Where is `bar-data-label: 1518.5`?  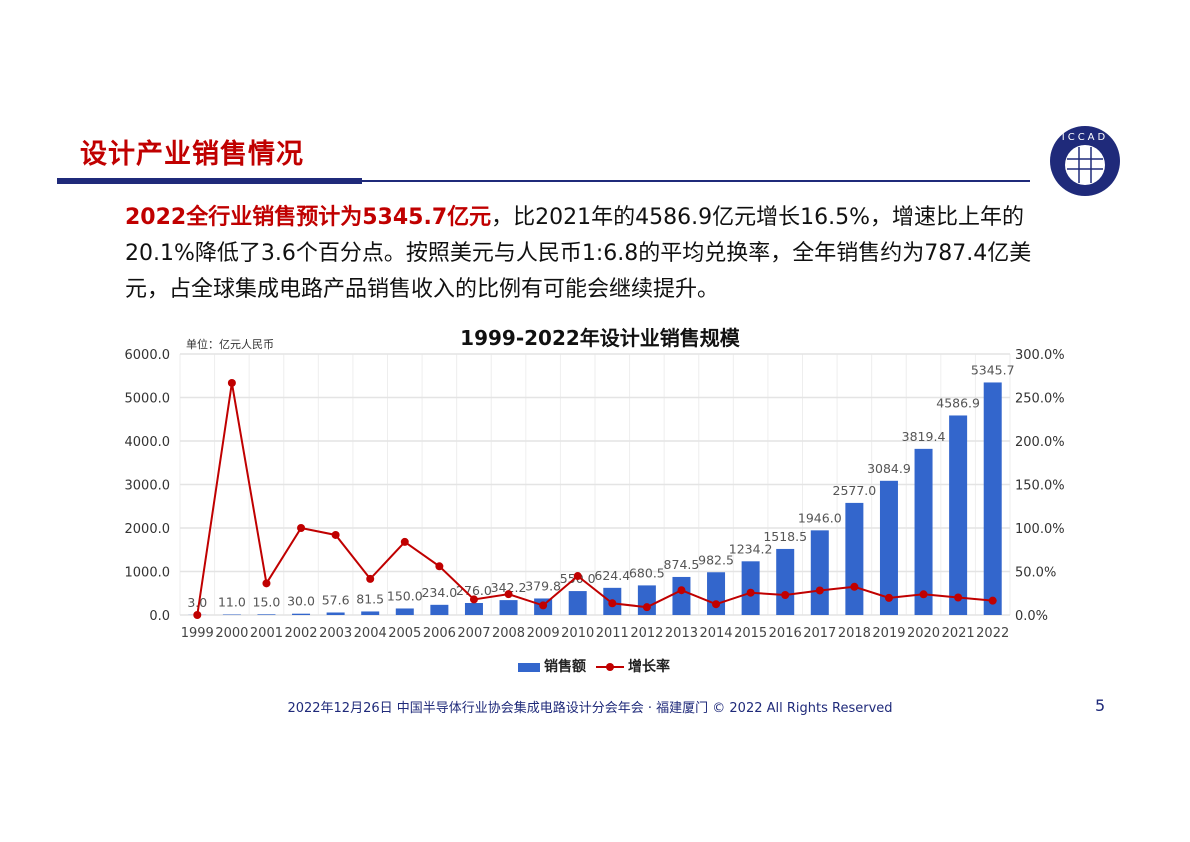
bar-data-label: 1518.5 is located at coordinates (785, 536).